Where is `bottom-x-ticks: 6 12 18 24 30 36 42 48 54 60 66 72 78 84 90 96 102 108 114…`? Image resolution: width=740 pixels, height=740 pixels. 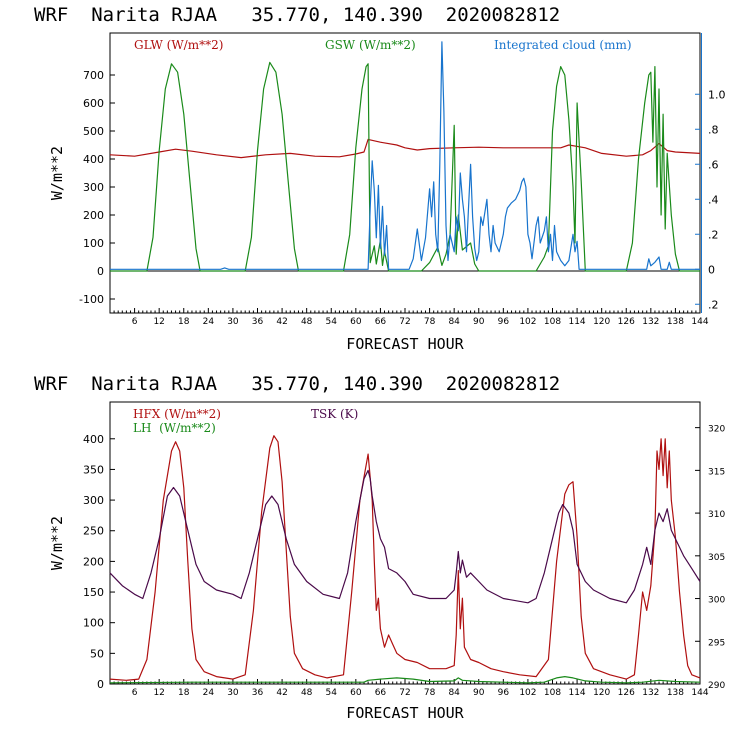 bottom-x-ticks: 6 12 18 24 30 36 42 48 54 60 66 72 78 84 90 96 102 108 114… is located at coordinates (409, 688).